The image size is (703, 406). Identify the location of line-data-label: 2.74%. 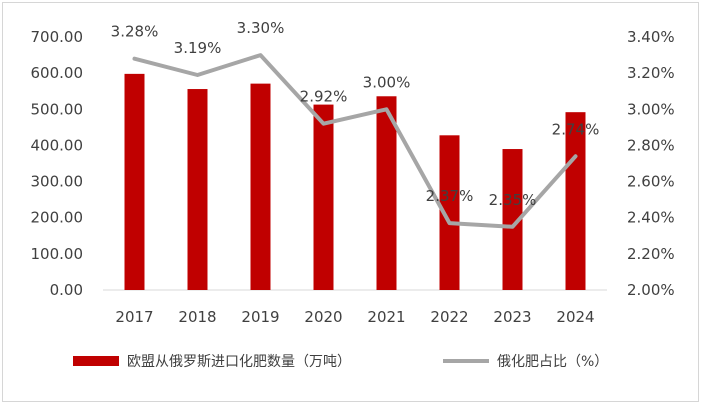
(576, 129).